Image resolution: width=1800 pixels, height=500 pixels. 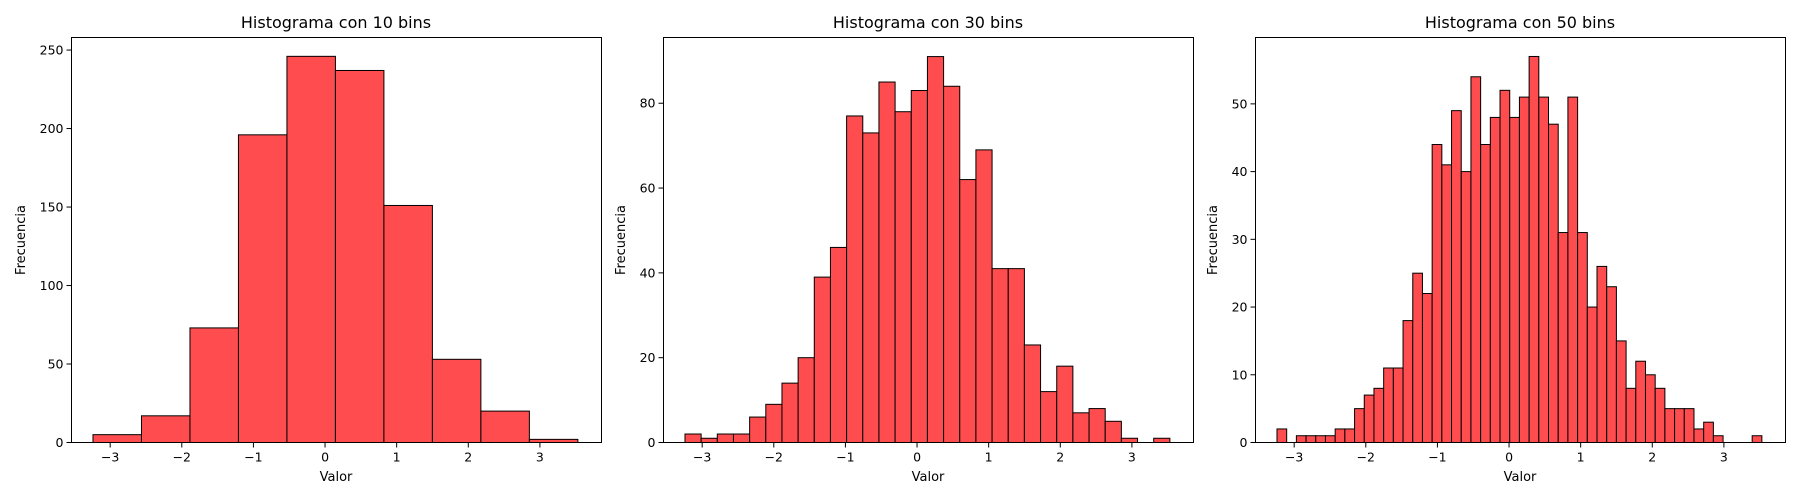 What do you see at coordinates (52, 128) in the screenshot?
I see `y-tick-label: 200` at bounding box center [52, 128].